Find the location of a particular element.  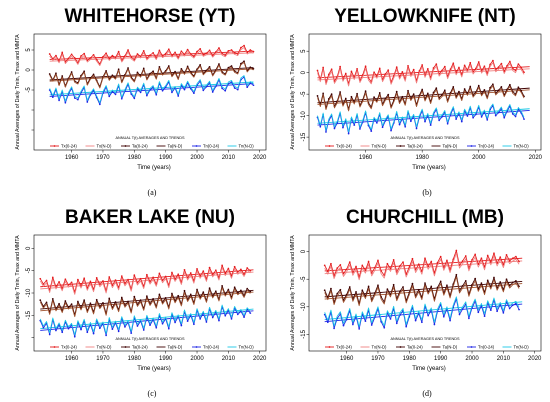

x-tick-label: 2020 is located at coordinates (260, 359).